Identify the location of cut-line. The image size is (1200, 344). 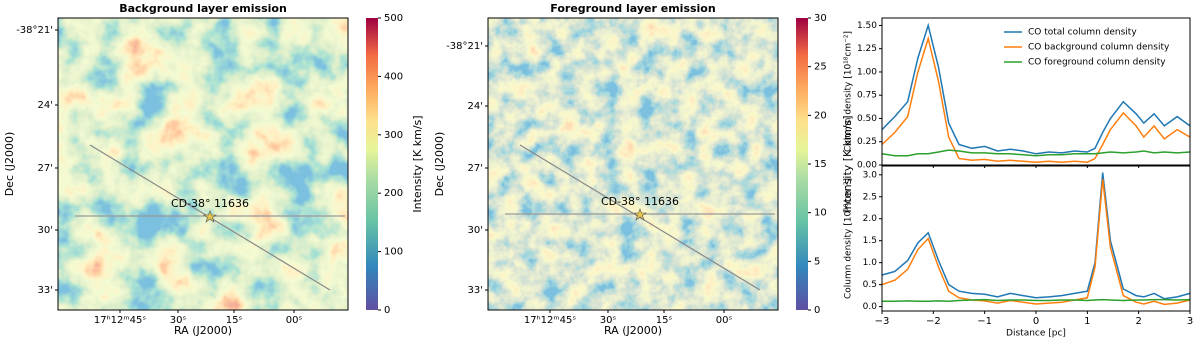
(640, 217).